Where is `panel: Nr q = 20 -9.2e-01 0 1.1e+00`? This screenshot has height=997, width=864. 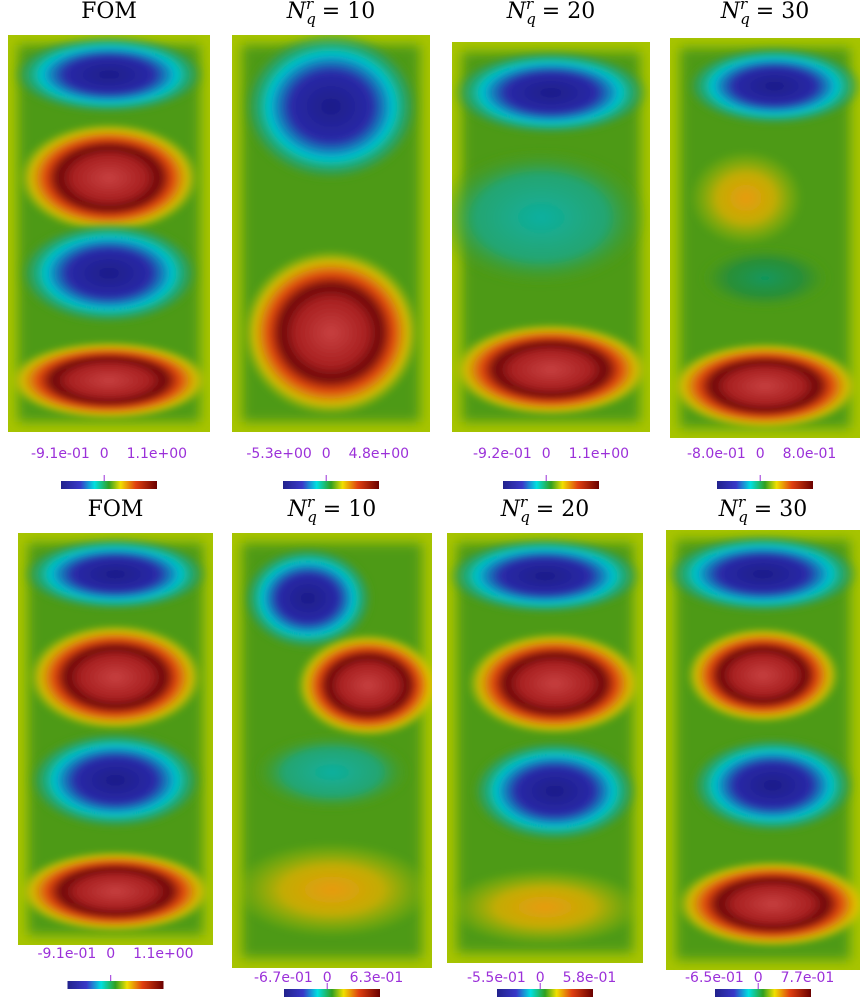
panel: Nr q = 20 -9.2e-01 0 1.1e+00 is located at coordinates (551, 244).